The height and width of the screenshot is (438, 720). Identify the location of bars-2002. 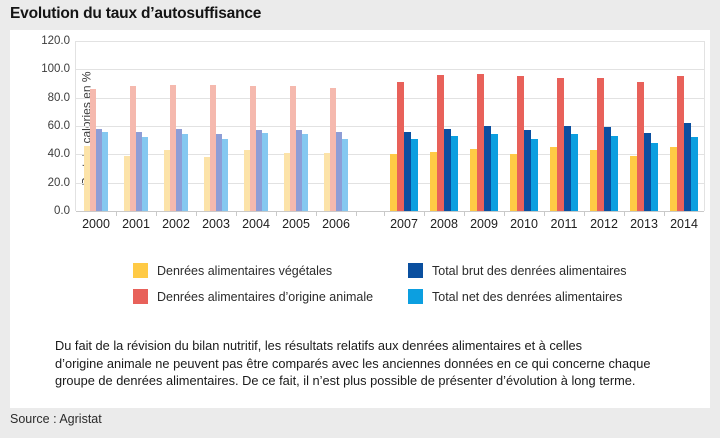
(176, 148).